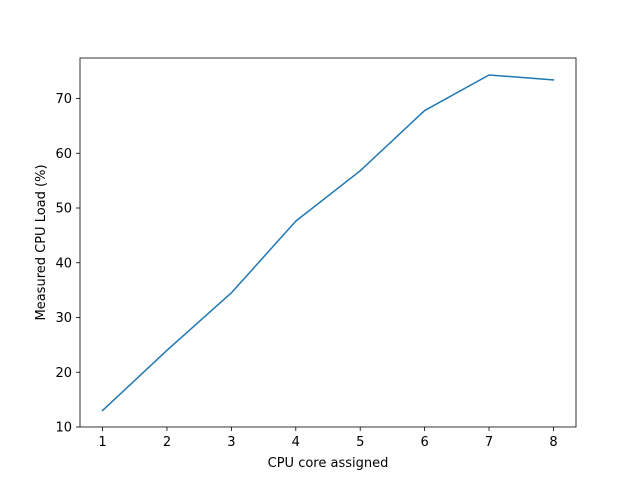  What do you see at coordinates (63, 373) in the screenshot?
I see `y-tick-label: 20` at bounding box center [63, 373].